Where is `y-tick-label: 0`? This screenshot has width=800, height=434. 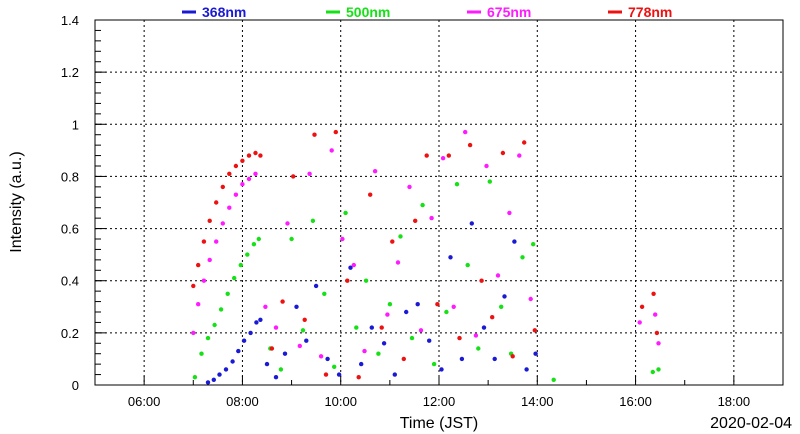 y-tick-label: 0 is located at coordinates (75, 385).